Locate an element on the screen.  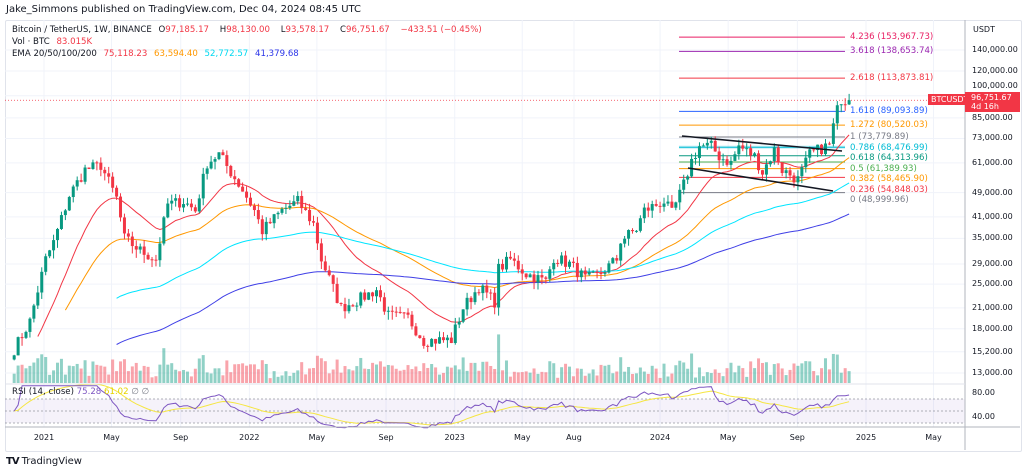
price-tick: 120,000.00 is located at coordinates (995, 70).